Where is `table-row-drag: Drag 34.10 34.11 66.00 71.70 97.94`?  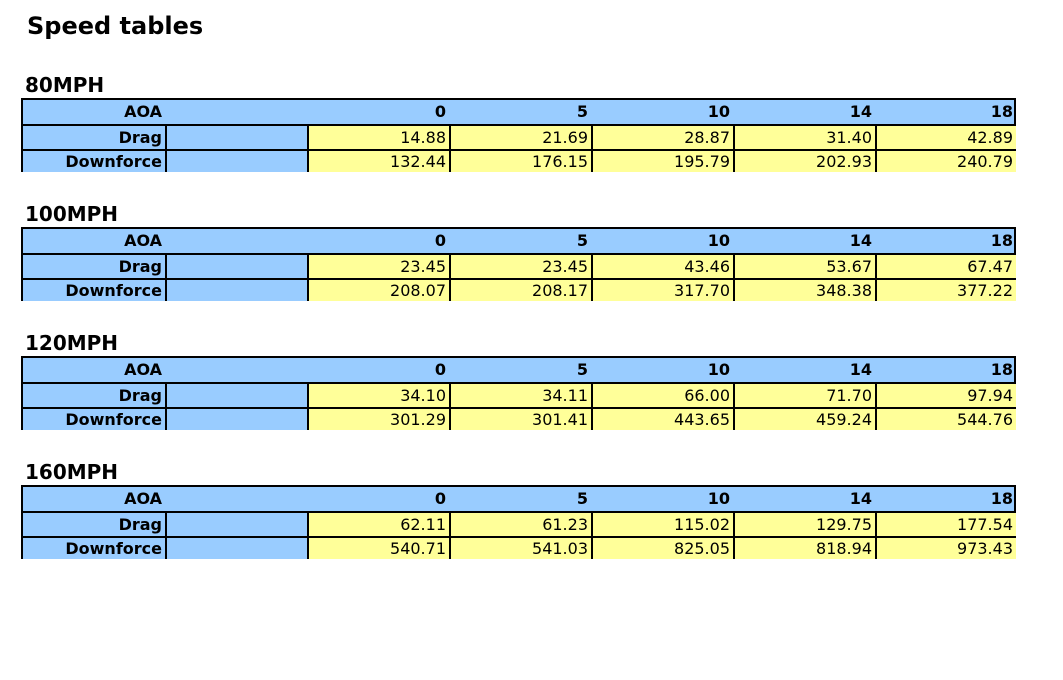 table-row-drag: Drag 34.10 34.11 66.00 71.70 97.94 is located at coordinates (519, 394).